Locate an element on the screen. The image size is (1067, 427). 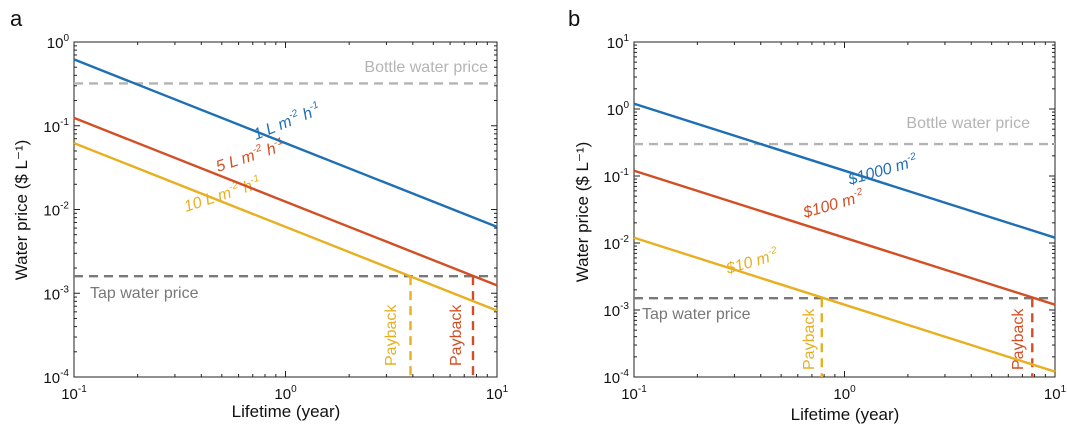
ref-label-a-tap: Tap water price is located at coordinates (144, 293).